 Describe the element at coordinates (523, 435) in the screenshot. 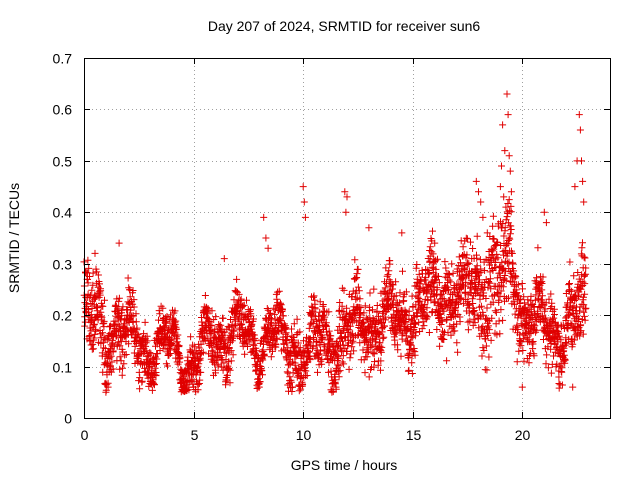

I see `x-tick-label: 20` at that location.